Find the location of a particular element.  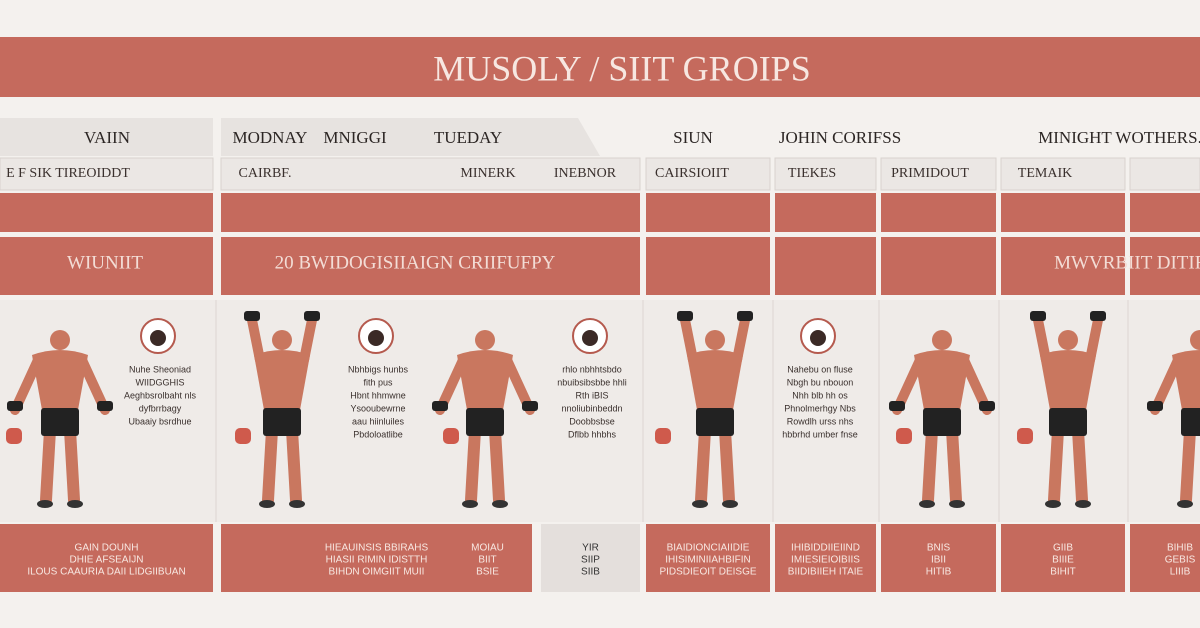

footer-line: IHISIMINIIAHBIFIN is located at coordinates (708, 560).